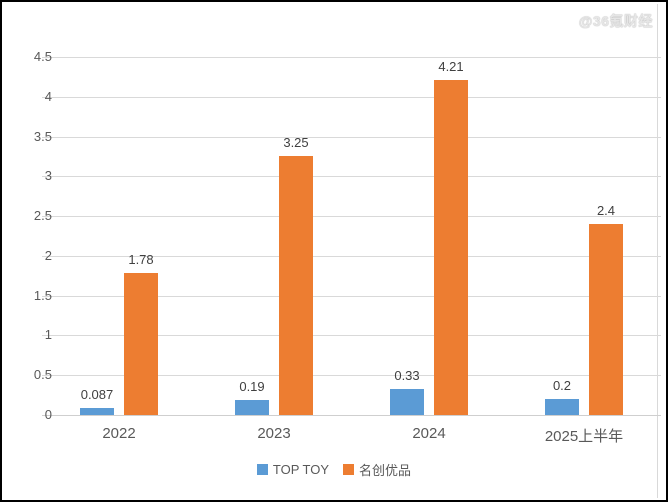  Describe the element at coordinates (42, 215) in the screenshot. I see `y-tick-label: 2.5` at that location.